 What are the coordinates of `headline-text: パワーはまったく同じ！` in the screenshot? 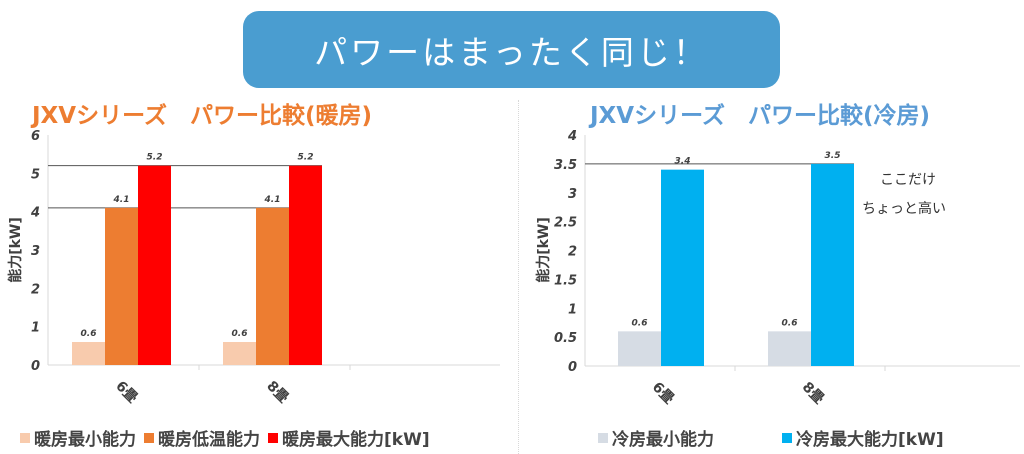 It's located at (511, 52).